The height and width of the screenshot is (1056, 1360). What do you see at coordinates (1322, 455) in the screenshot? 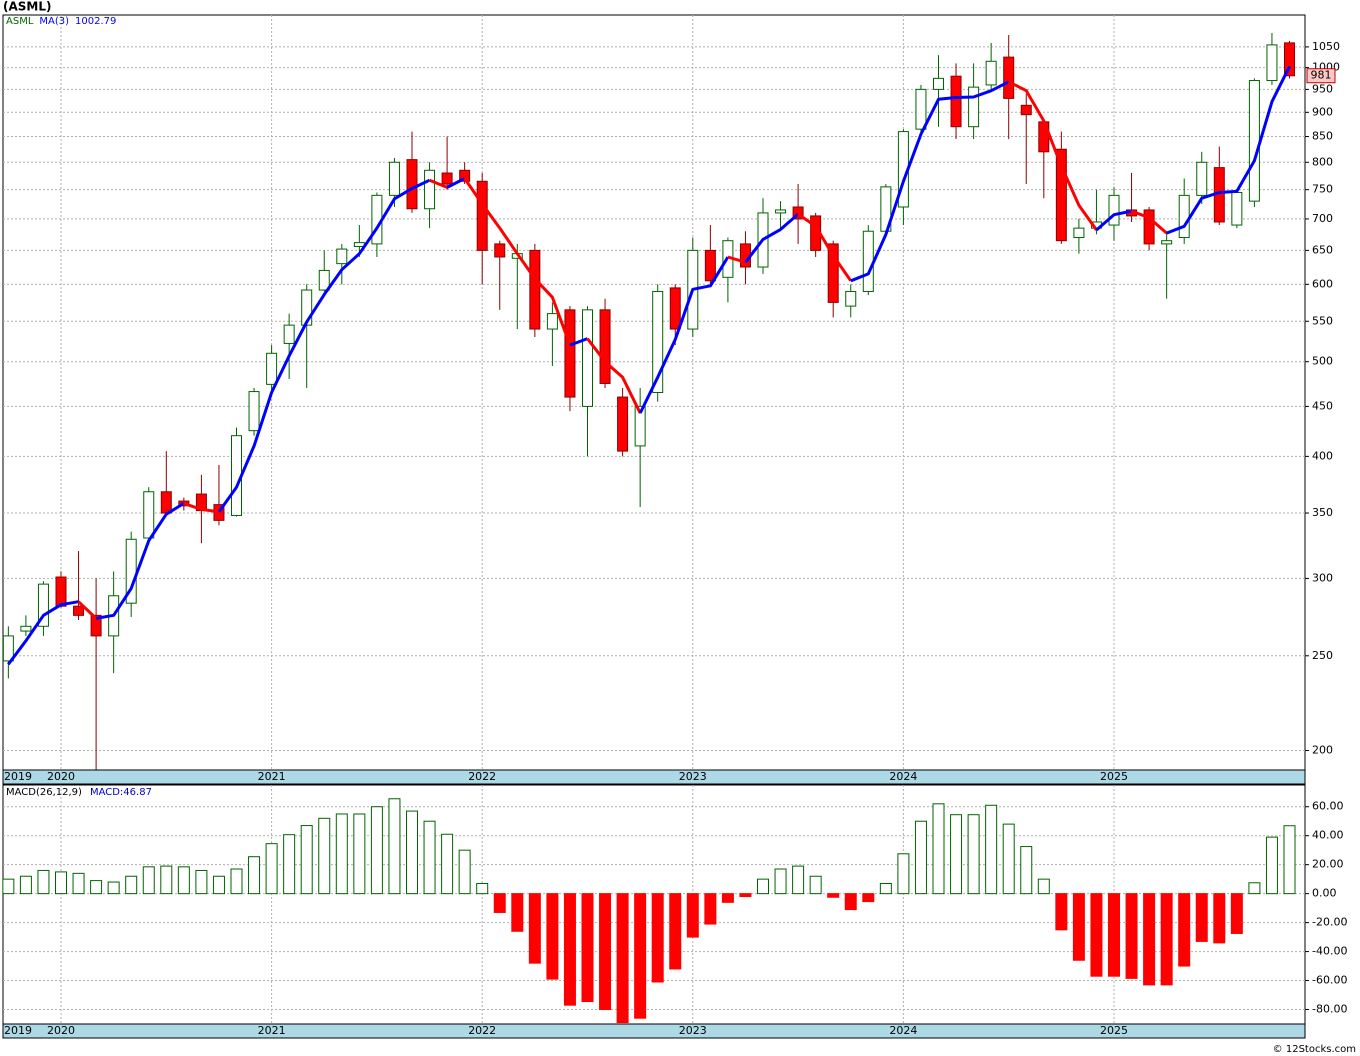
I see `y-tick-label: 400` at bounding box center [1322, 455].